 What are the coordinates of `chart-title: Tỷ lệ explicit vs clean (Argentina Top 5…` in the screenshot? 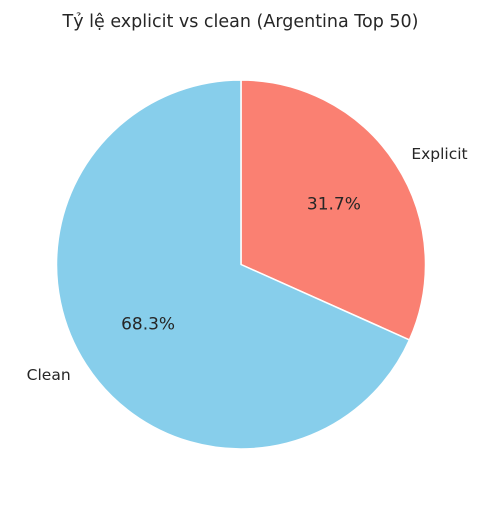 It's located at (240, 22).